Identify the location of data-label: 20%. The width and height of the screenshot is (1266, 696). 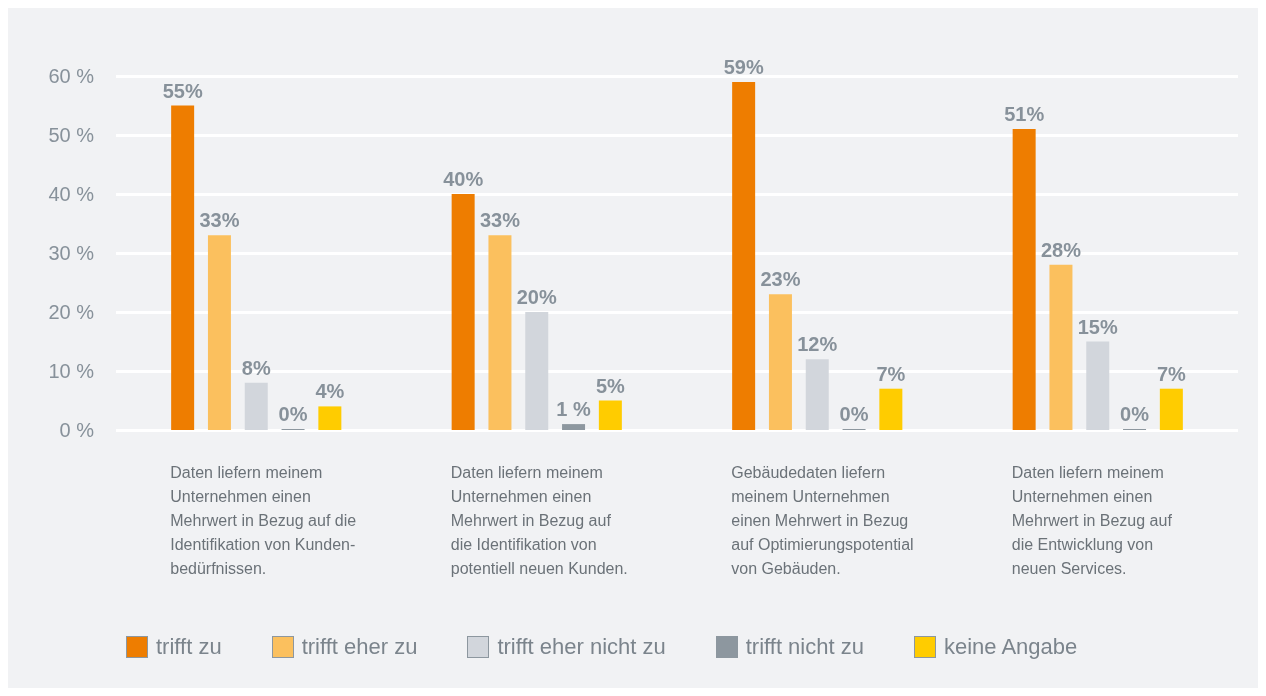
(536, 297).